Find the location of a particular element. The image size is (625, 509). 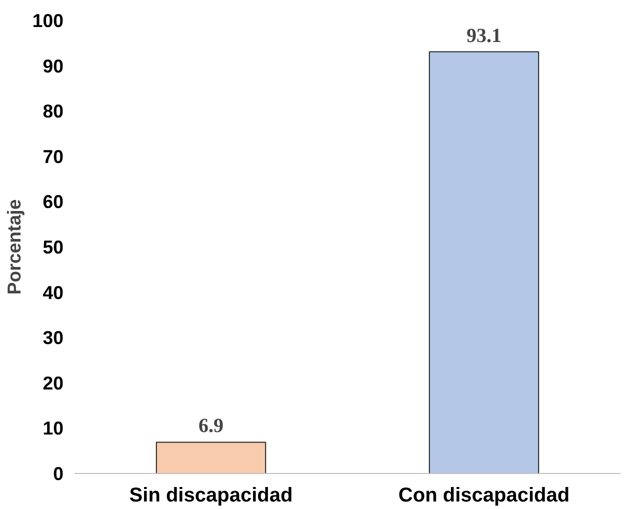

y-tick-label: 90 is located at coordinates (53, 65).